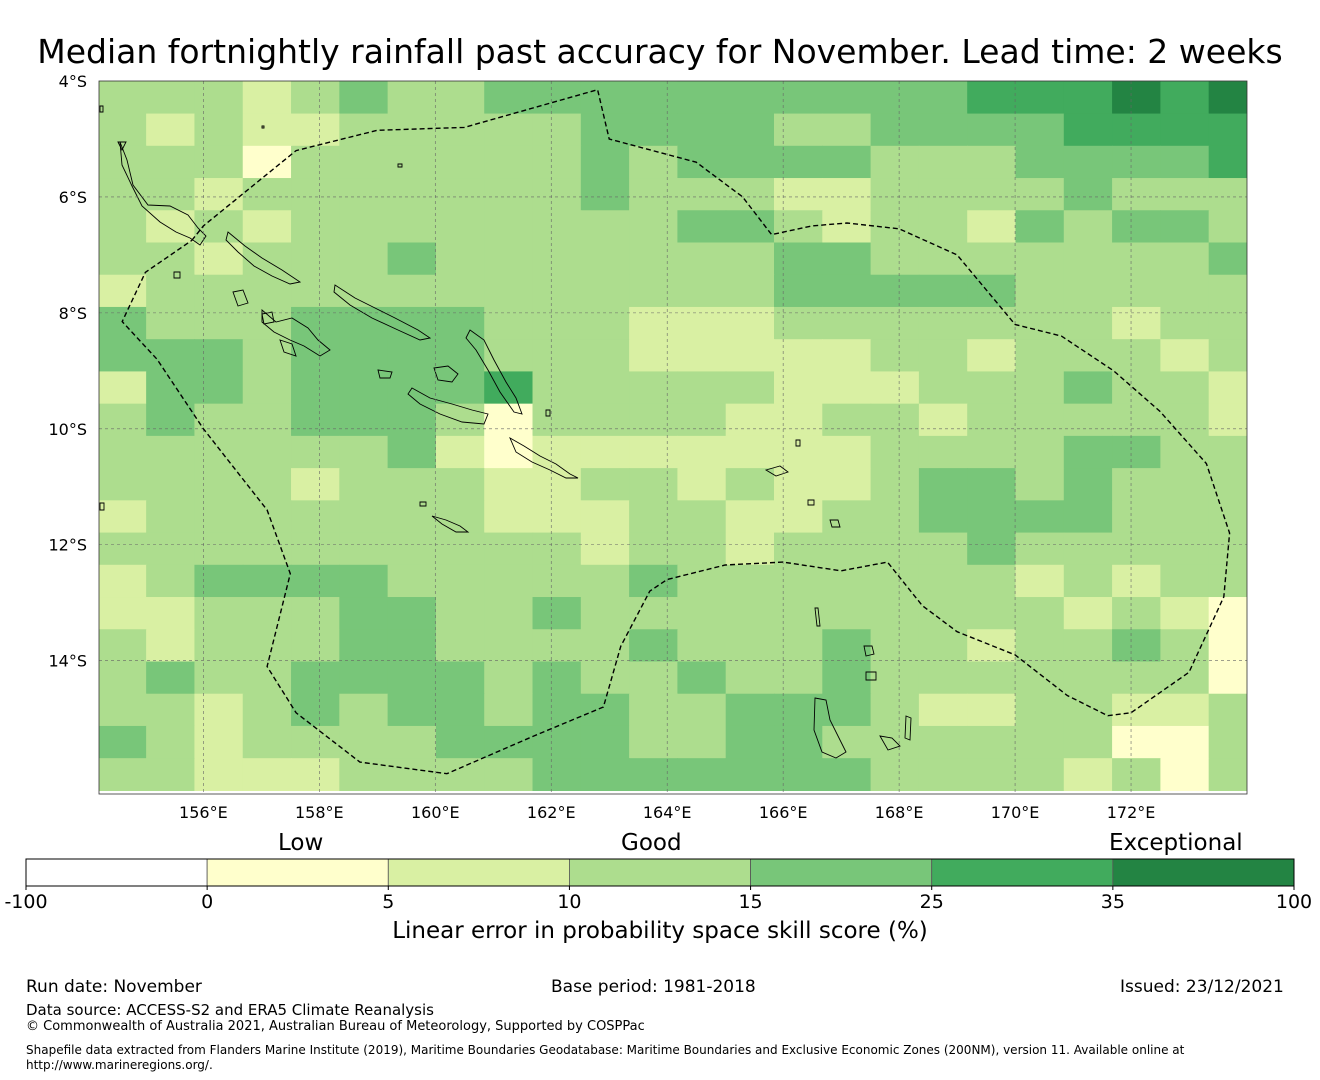 Image resolution: width=1320 pixels, height=1080 pixels. Describe the element at coordinates (1202, 987) in the screenshot. I see `issued-date: Issued: 23/12/2021` at that location.